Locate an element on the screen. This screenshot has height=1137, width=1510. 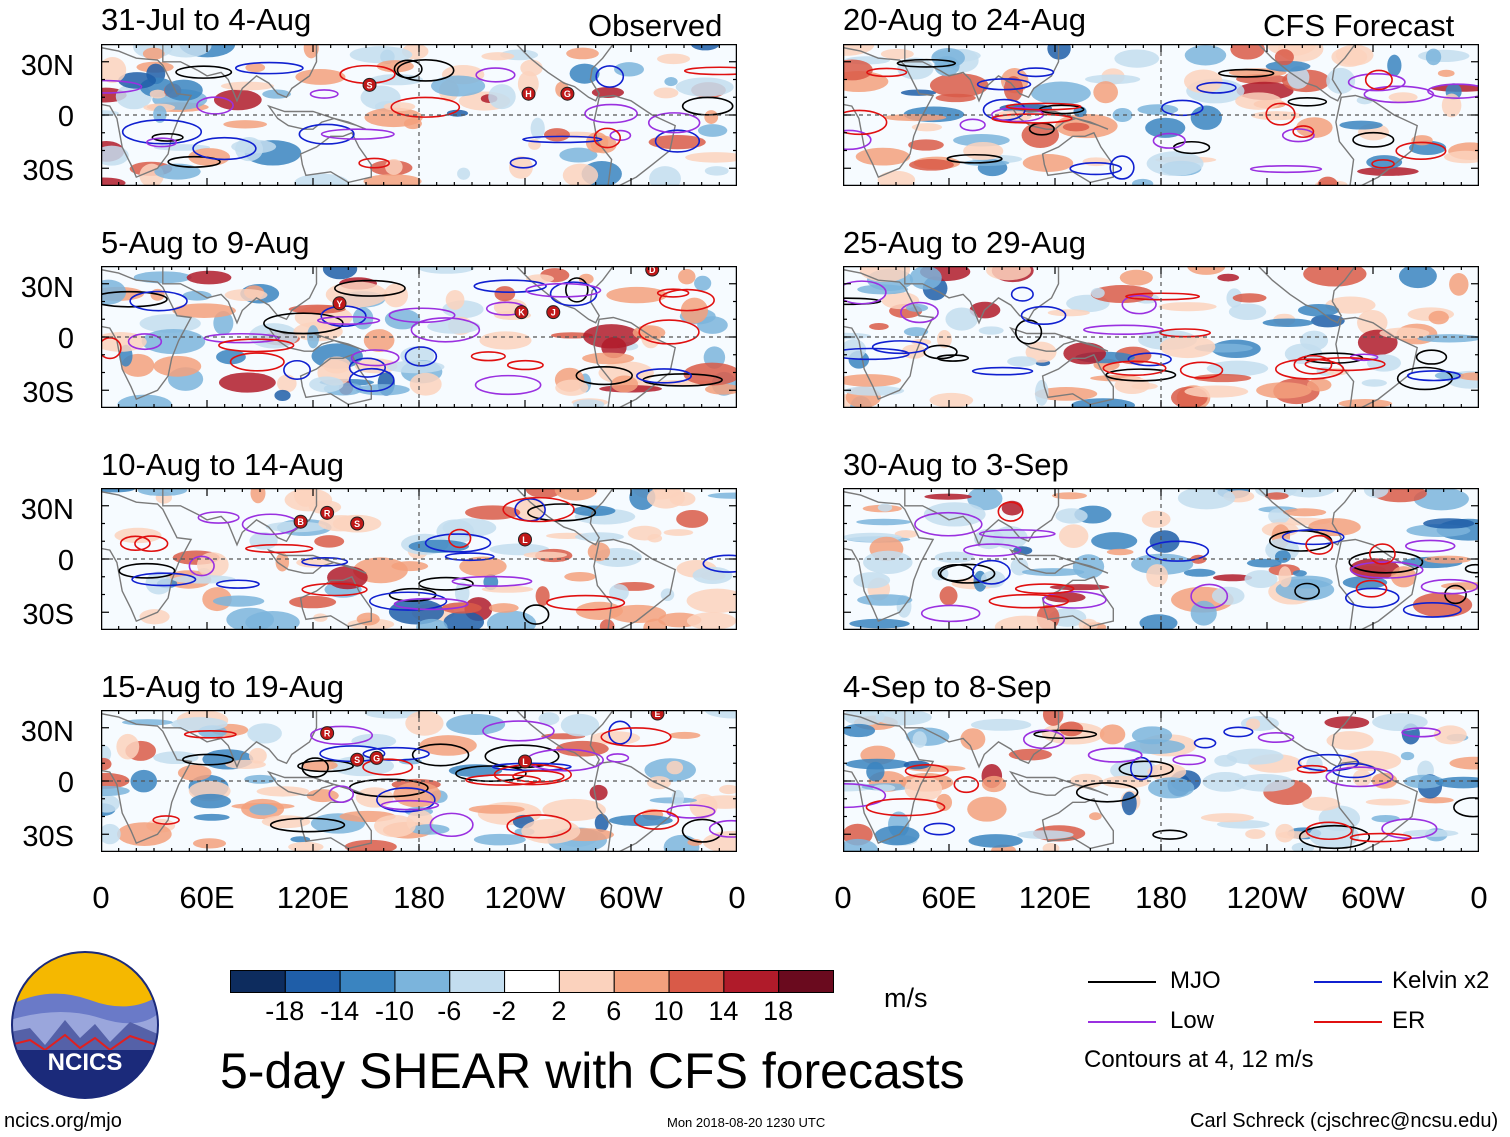
storm-marker: E is located at coordinates (657, 715).